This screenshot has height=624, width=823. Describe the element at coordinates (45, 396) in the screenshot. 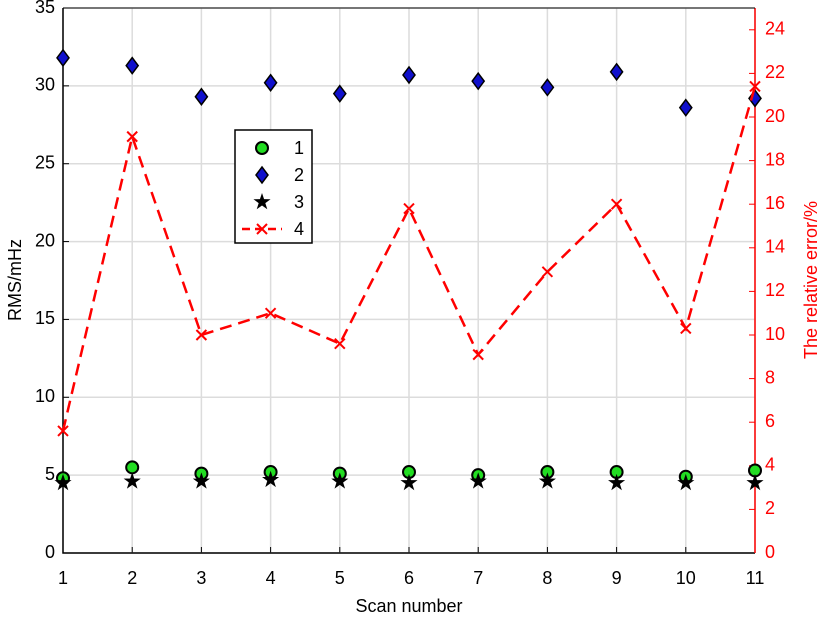

I see `y-tick-label: 10` at that location.